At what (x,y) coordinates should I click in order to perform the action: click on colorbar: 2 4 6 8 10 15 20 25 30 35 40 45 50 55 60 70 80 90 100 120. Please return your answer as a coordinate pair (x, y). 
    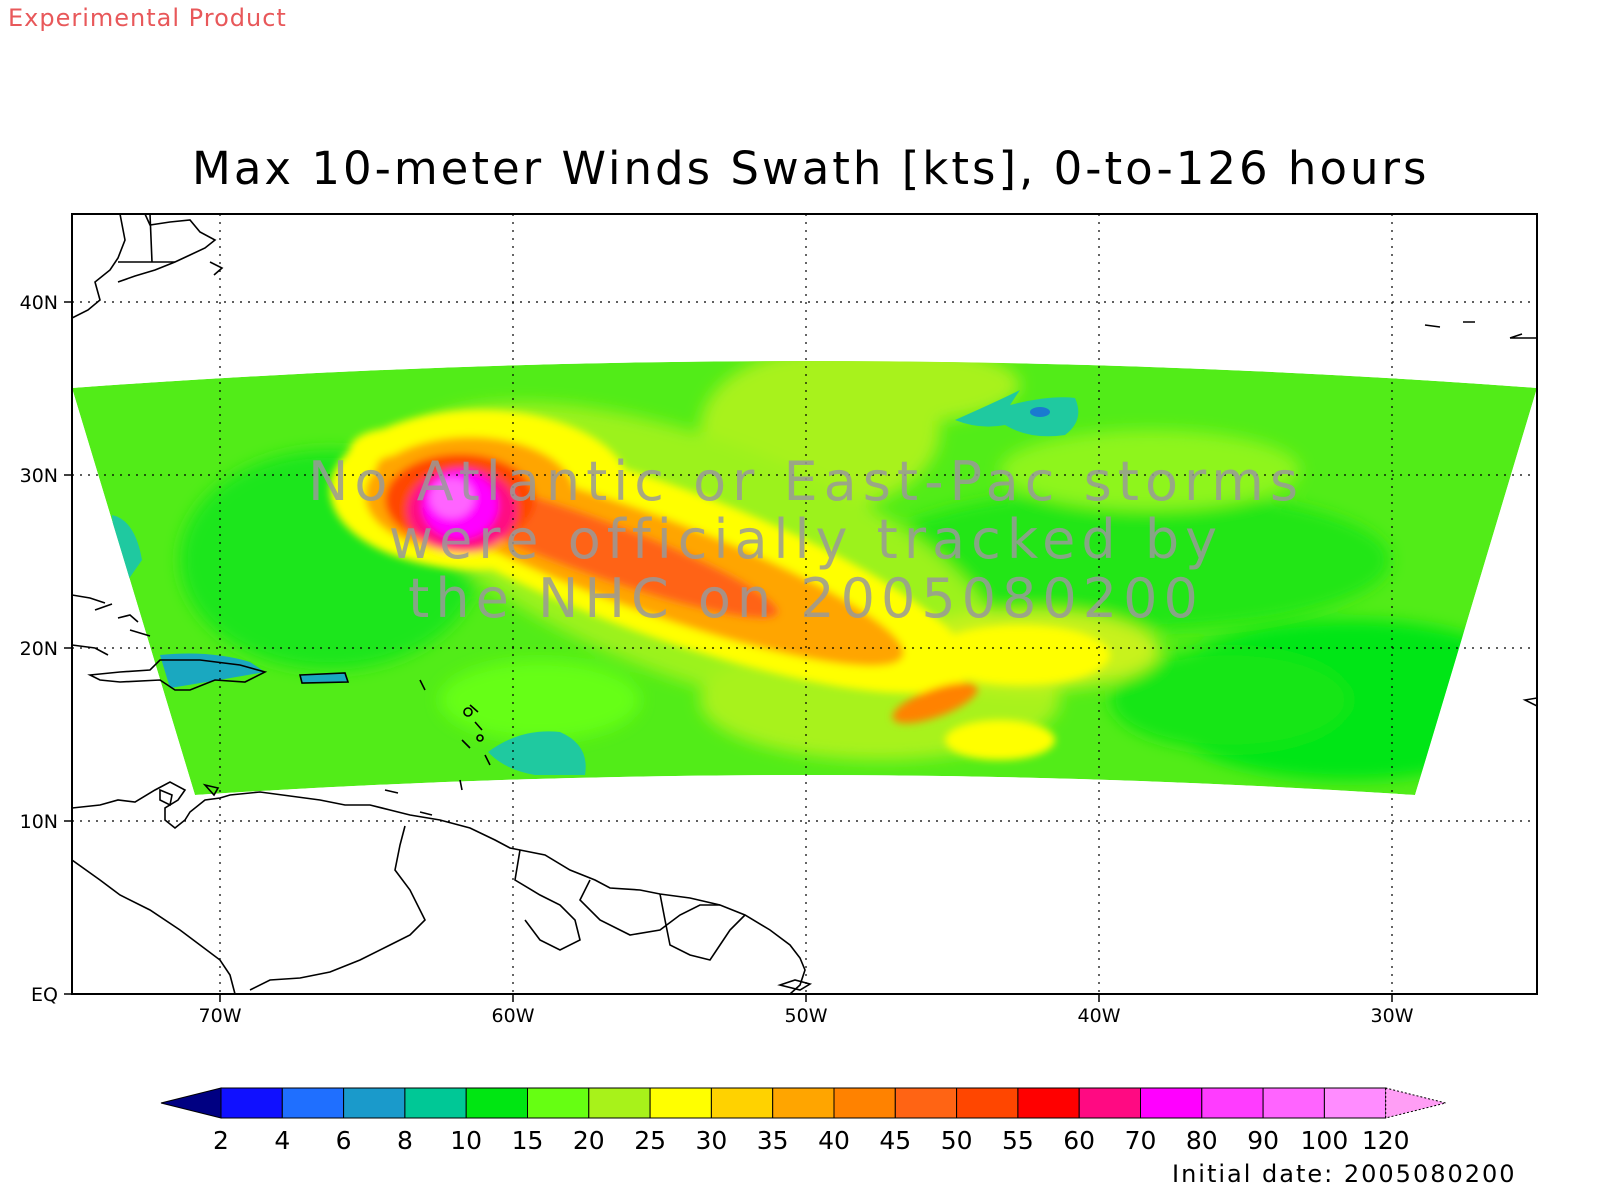
    Looking at the image, I should click on (803, 1121).